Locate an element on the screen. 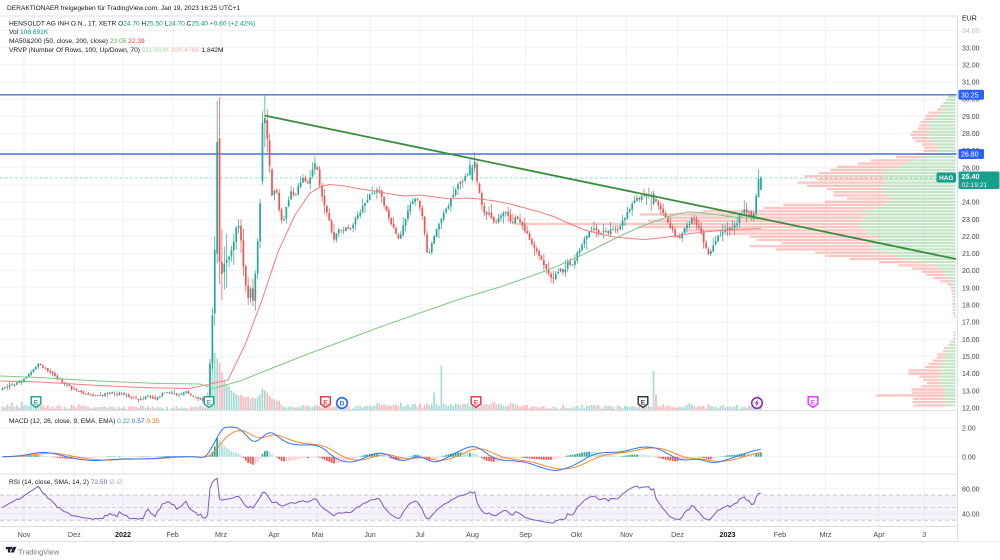 The image size is (1000, 560). svg-text: HAG is located at coordinates (946, 178).